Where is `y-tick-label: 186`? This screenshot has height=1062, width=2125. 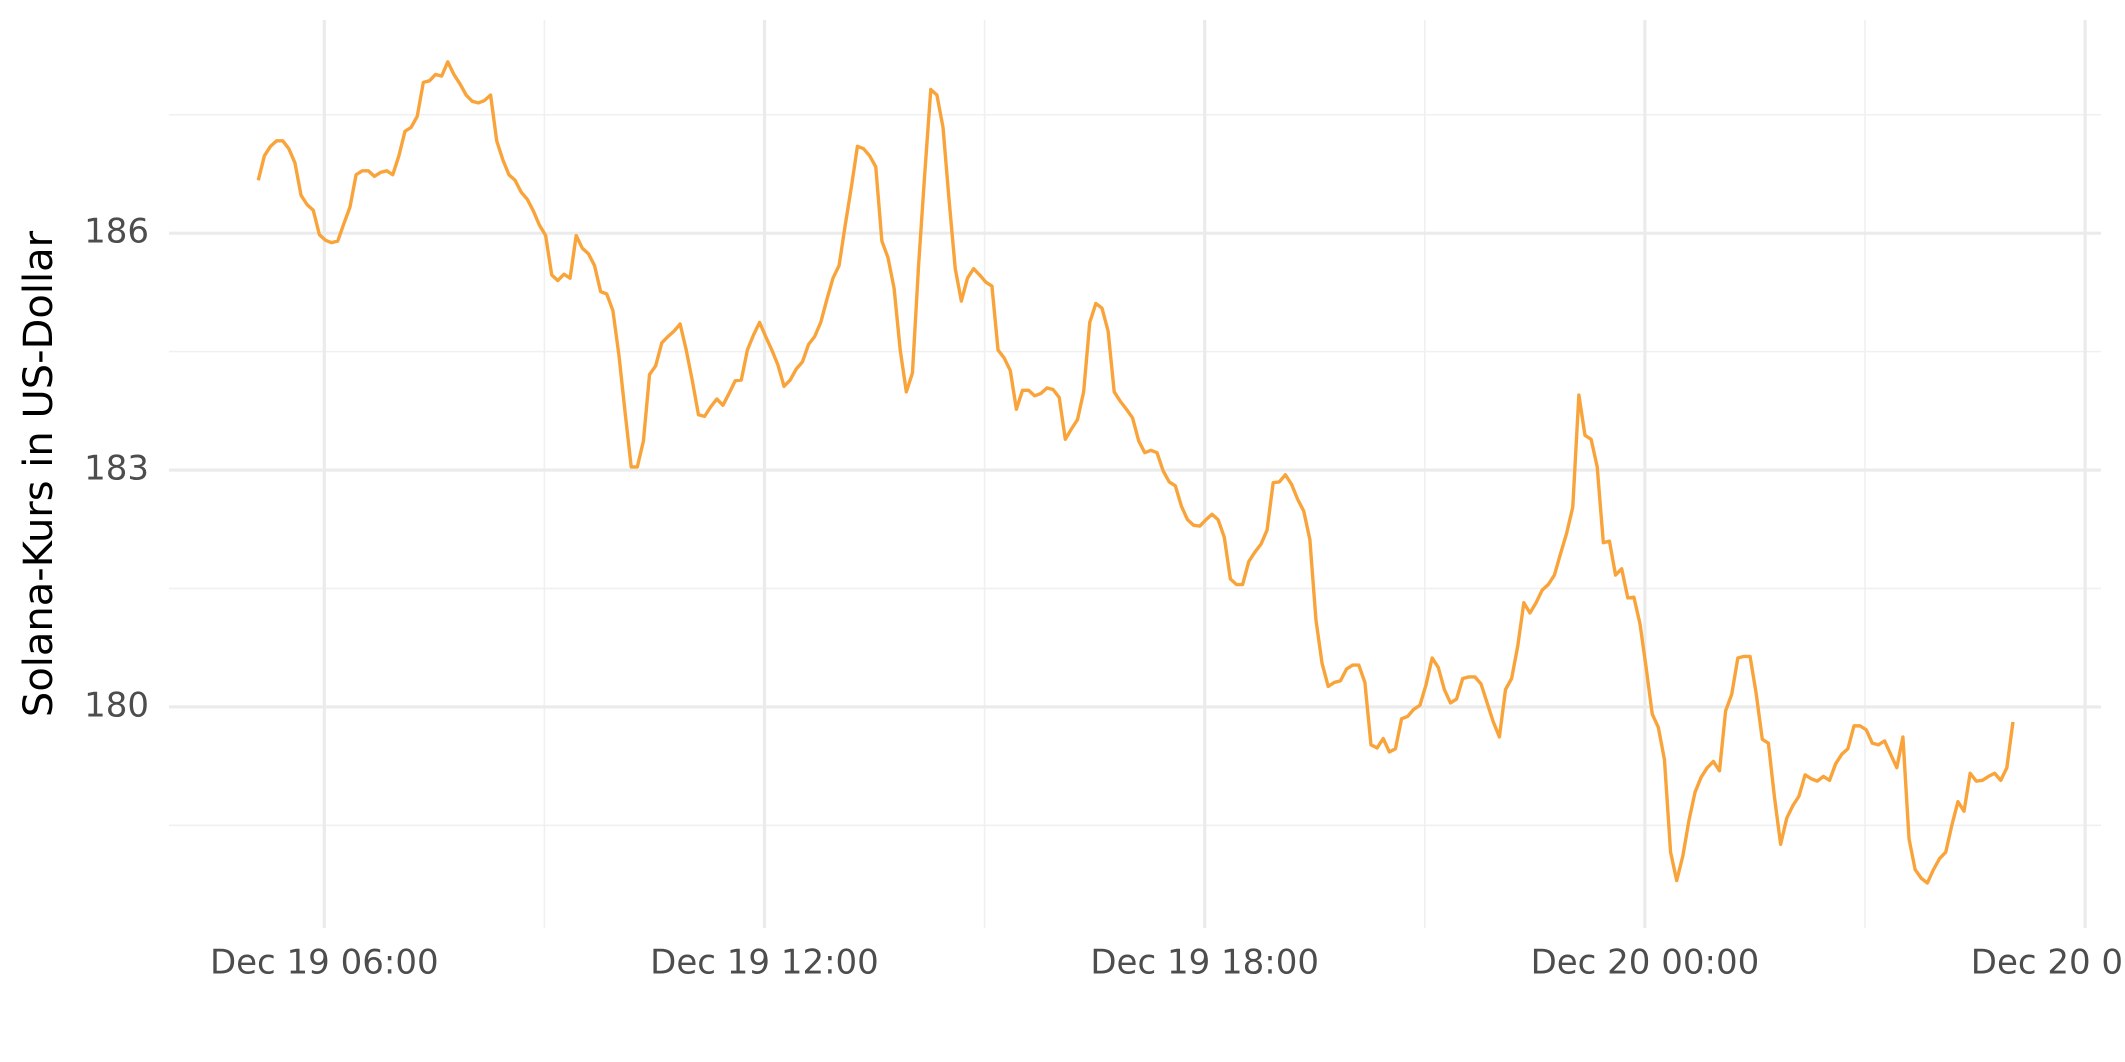 y-tick-label: 186 is located at coordinates (116, 232).